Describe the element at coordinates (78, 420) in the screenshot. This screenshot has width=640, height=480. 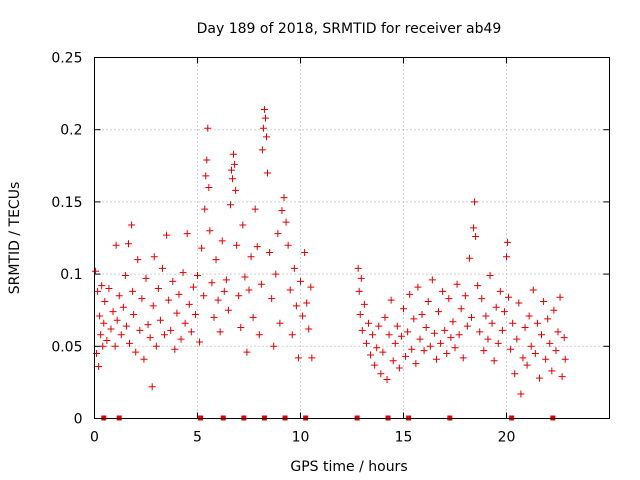
I see `y-tick-label: 0` at that location.